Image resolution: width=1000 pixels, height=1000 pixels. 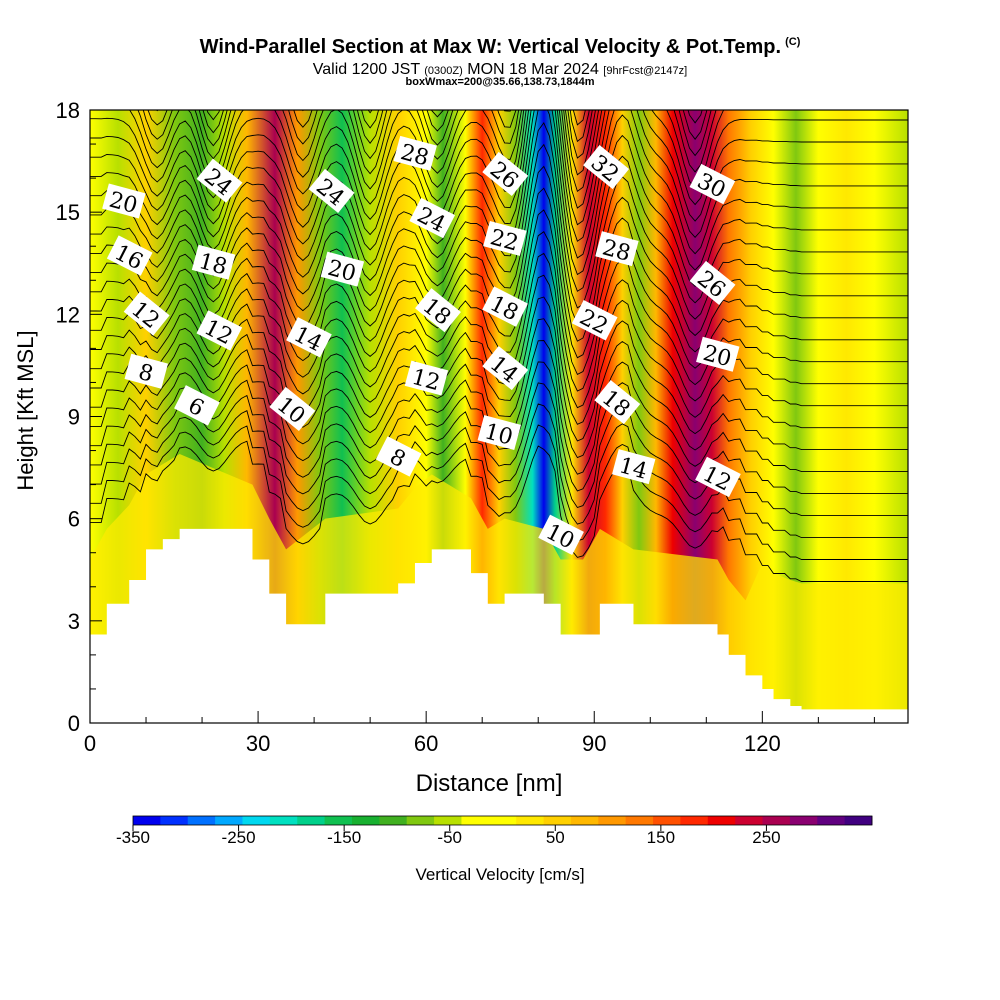 What do you see at coordinates (762, 743) in the screenshot?
I see `x-tick-label: 120` at bounding box center [762, 743].